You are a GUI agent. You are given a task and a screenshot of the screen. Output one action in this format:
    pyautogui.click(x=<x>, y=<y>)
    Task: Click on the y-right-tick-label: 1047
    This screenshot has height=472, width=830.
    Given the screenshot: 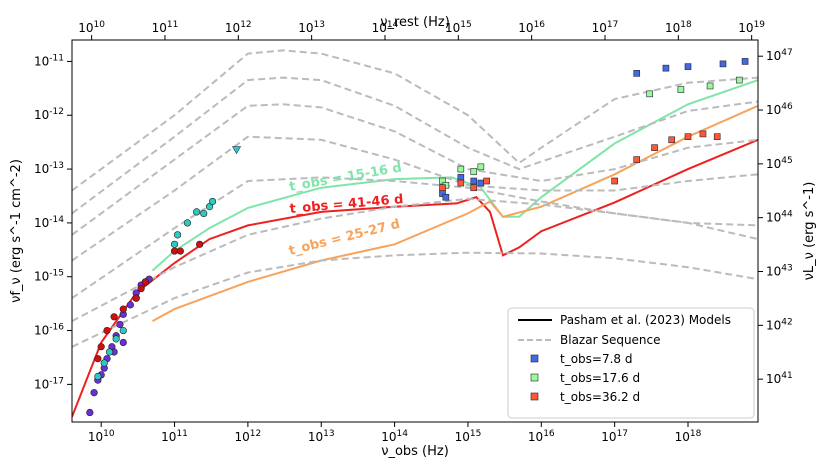 What is the action you would take?
    pyautogui.click(x=779, y=55)
    